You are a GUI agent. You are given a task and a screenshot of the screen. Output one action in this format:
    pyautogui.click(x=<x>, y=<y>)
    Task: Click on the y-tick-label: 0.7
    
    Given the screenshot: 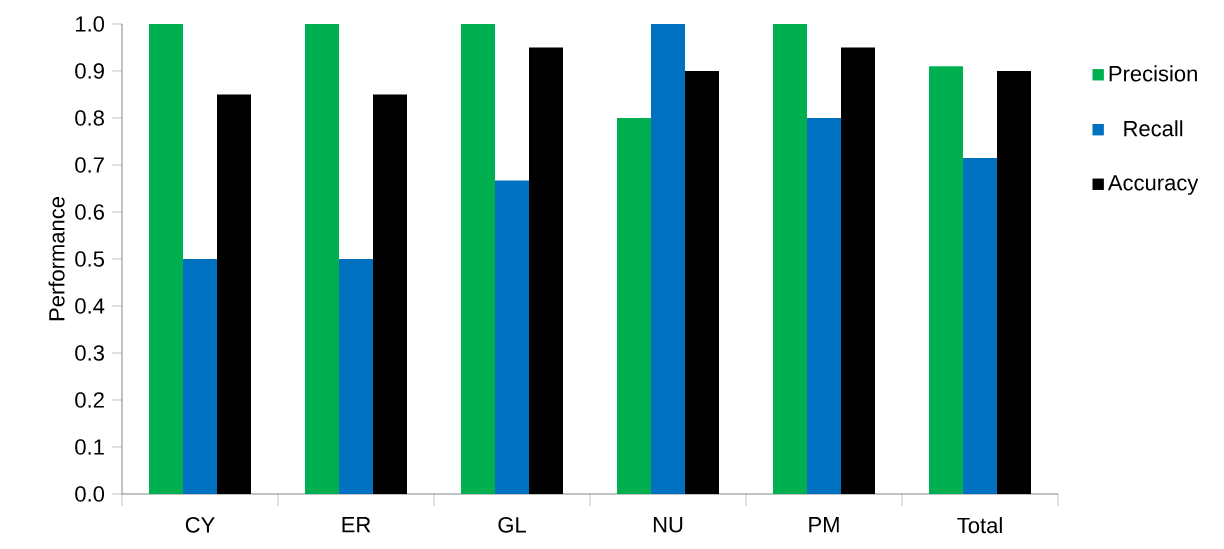 What is the action you would take?
    pyautogui.click(x=89, y=165)
    